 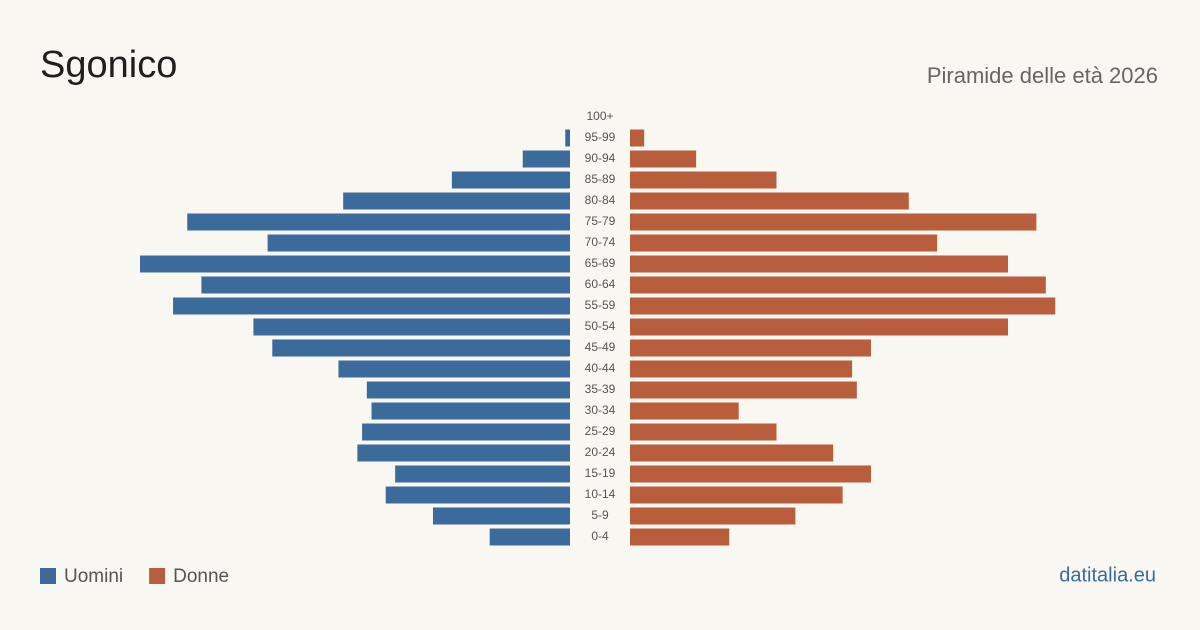 What do you see at coordinates (600, 221) in the screenshot?
I see `age-label: 75-79` at bounding box center [600, 221].